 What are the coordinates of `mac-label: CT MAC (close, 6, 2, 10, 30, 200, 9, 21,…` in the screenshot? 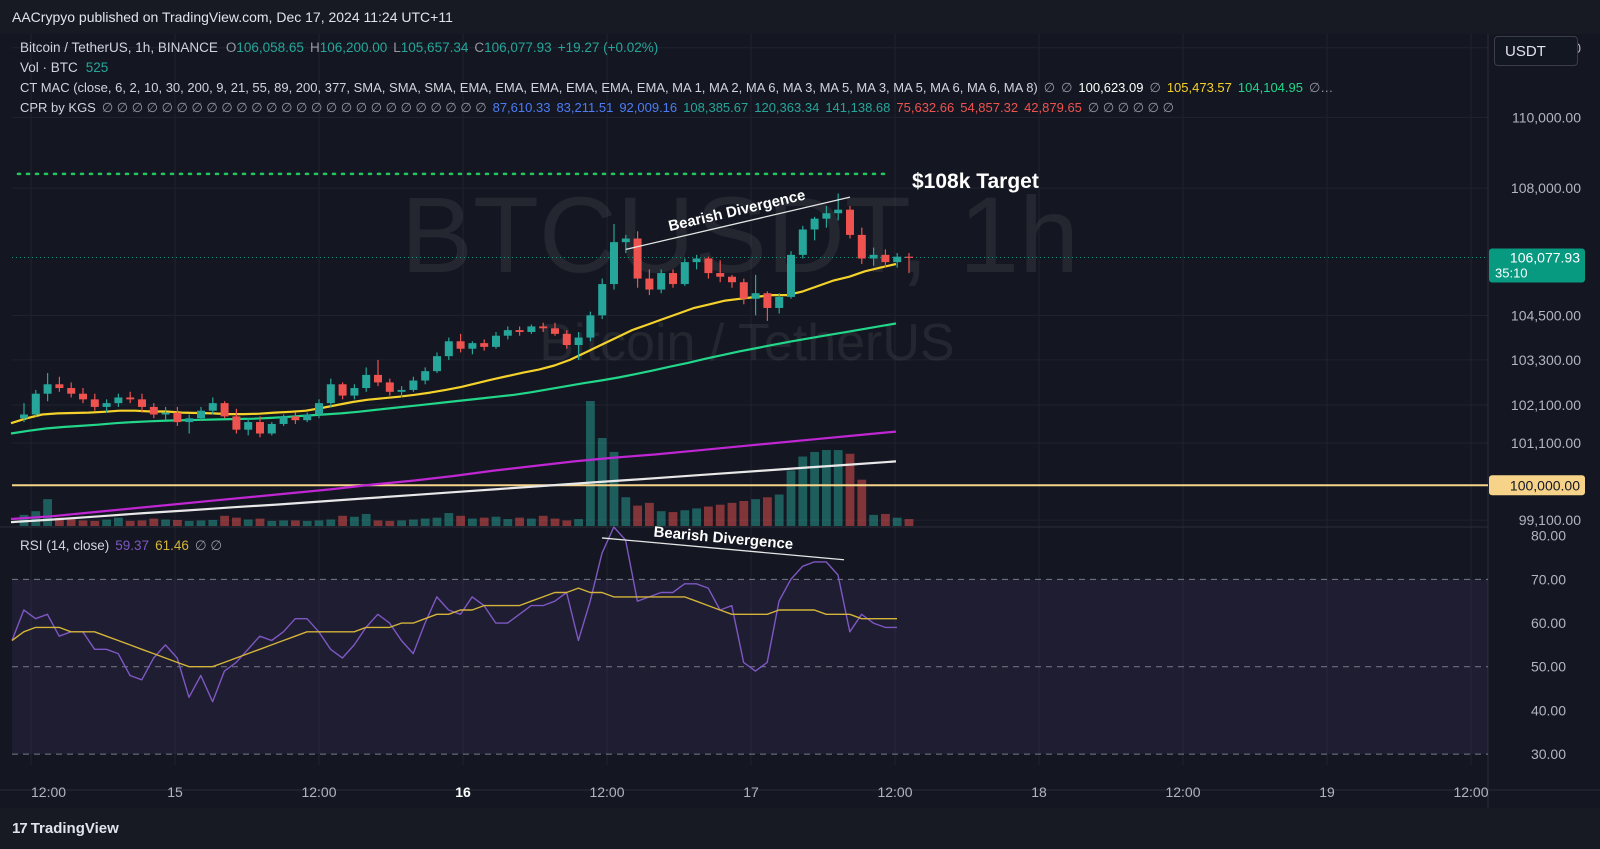 It's located at (529, 87).